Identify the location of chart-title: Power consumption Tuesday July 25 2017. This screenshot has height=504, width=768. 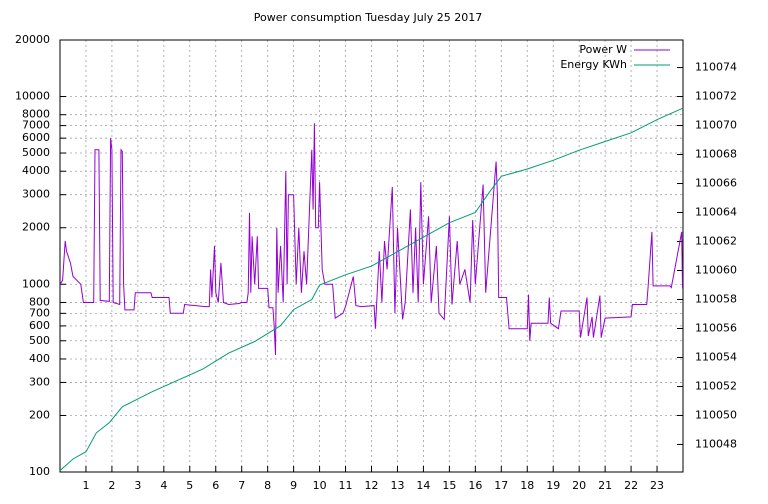
(368, 17).